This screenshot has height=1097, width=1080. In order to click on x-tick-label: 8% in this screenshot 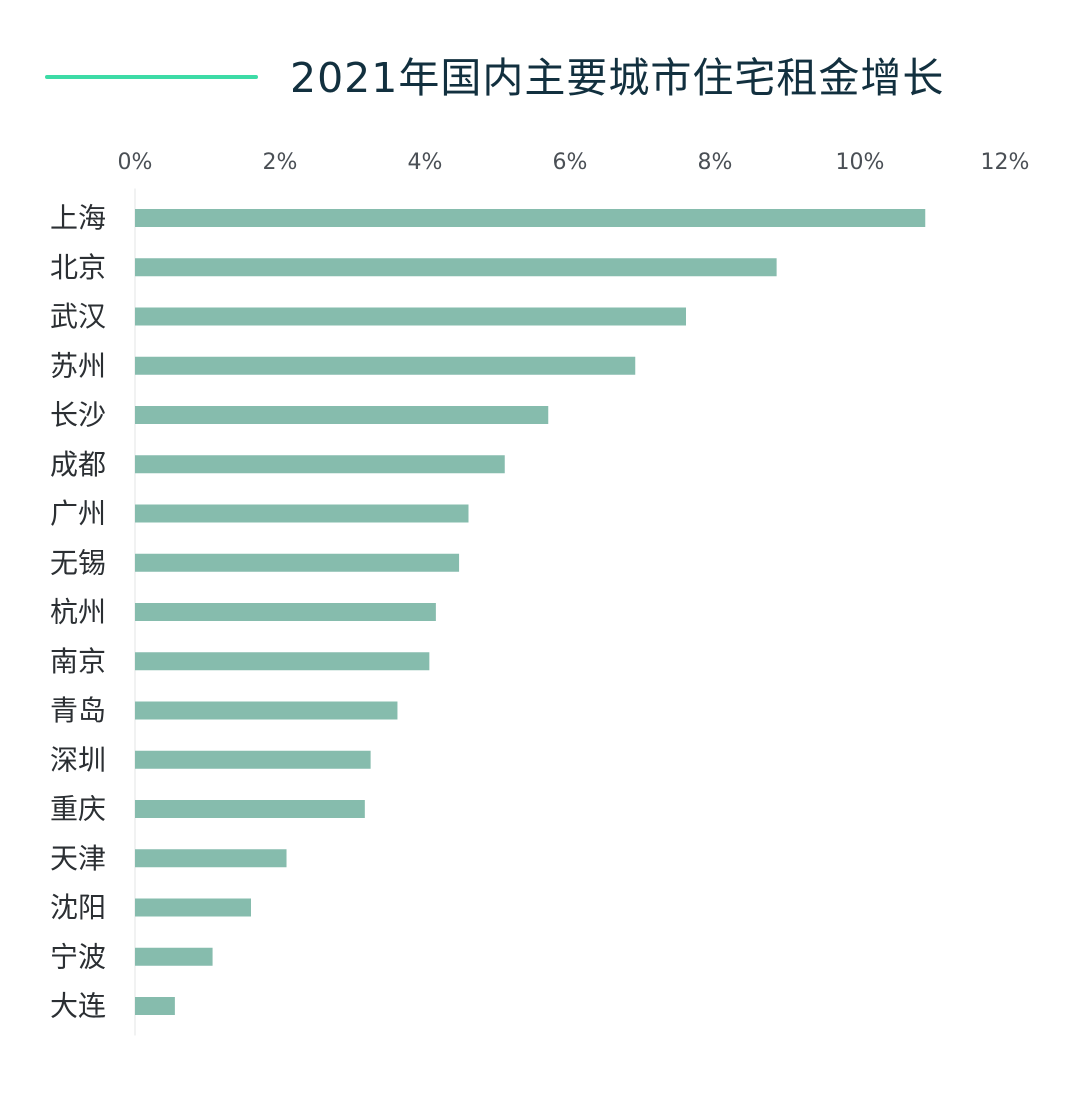, I will do `click(715, 162)`.